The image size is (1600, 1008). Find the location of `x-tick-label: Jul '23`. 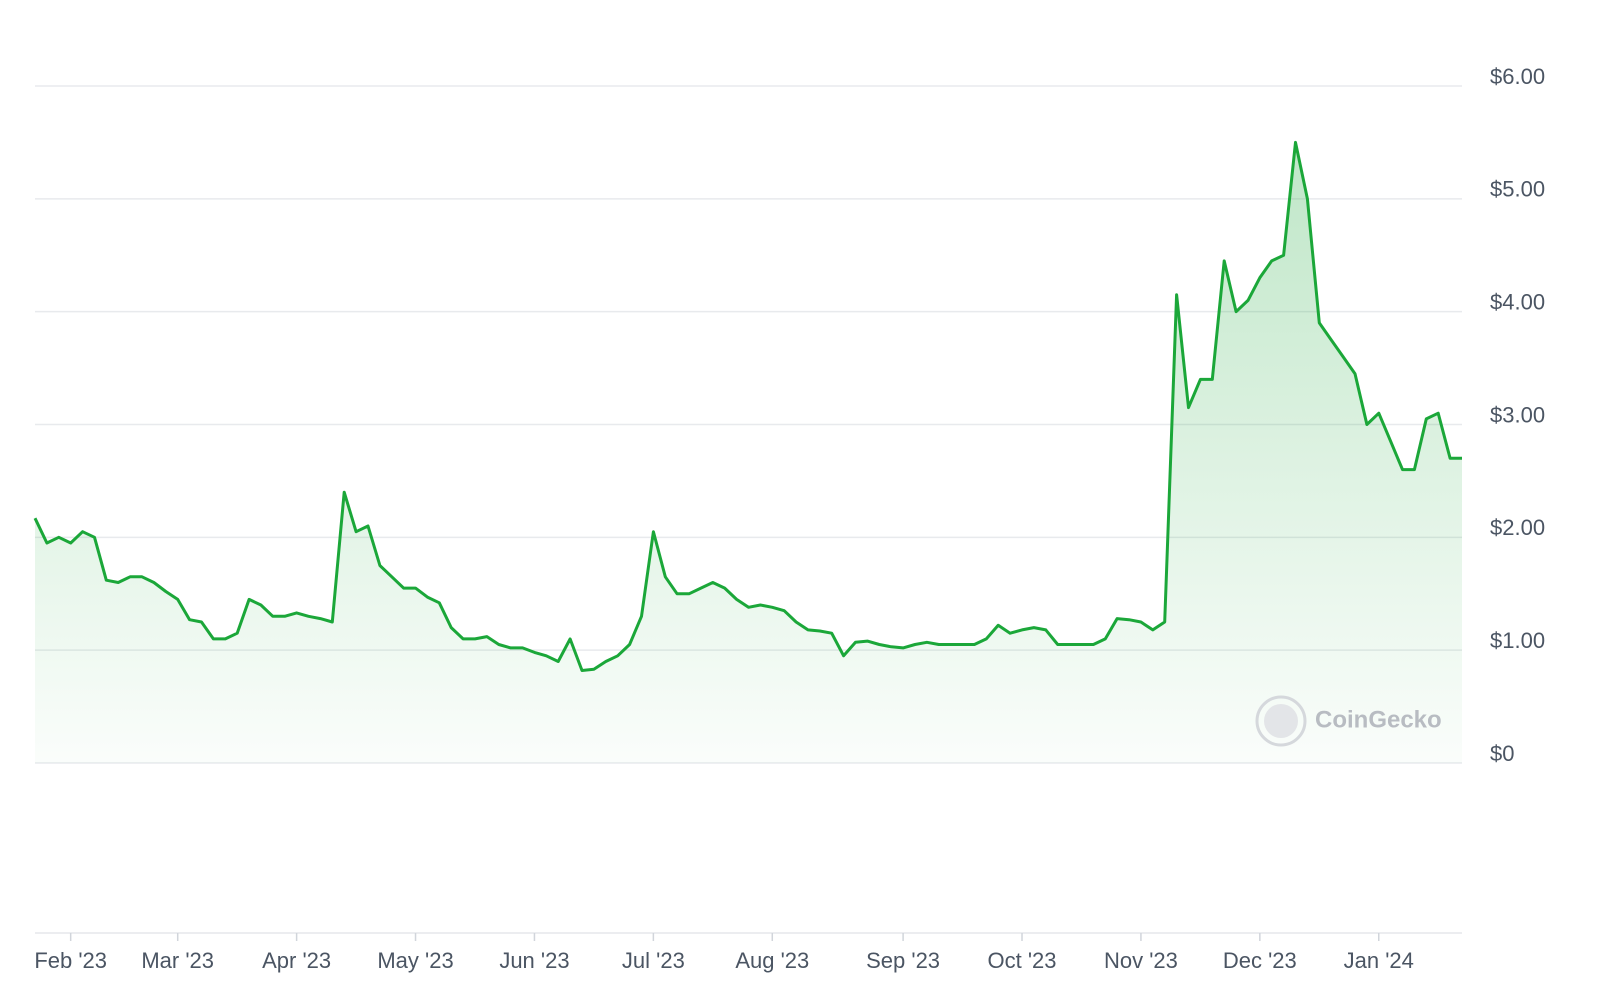

x-tick-label: Jul '23 is located at coordinates (653, 960).